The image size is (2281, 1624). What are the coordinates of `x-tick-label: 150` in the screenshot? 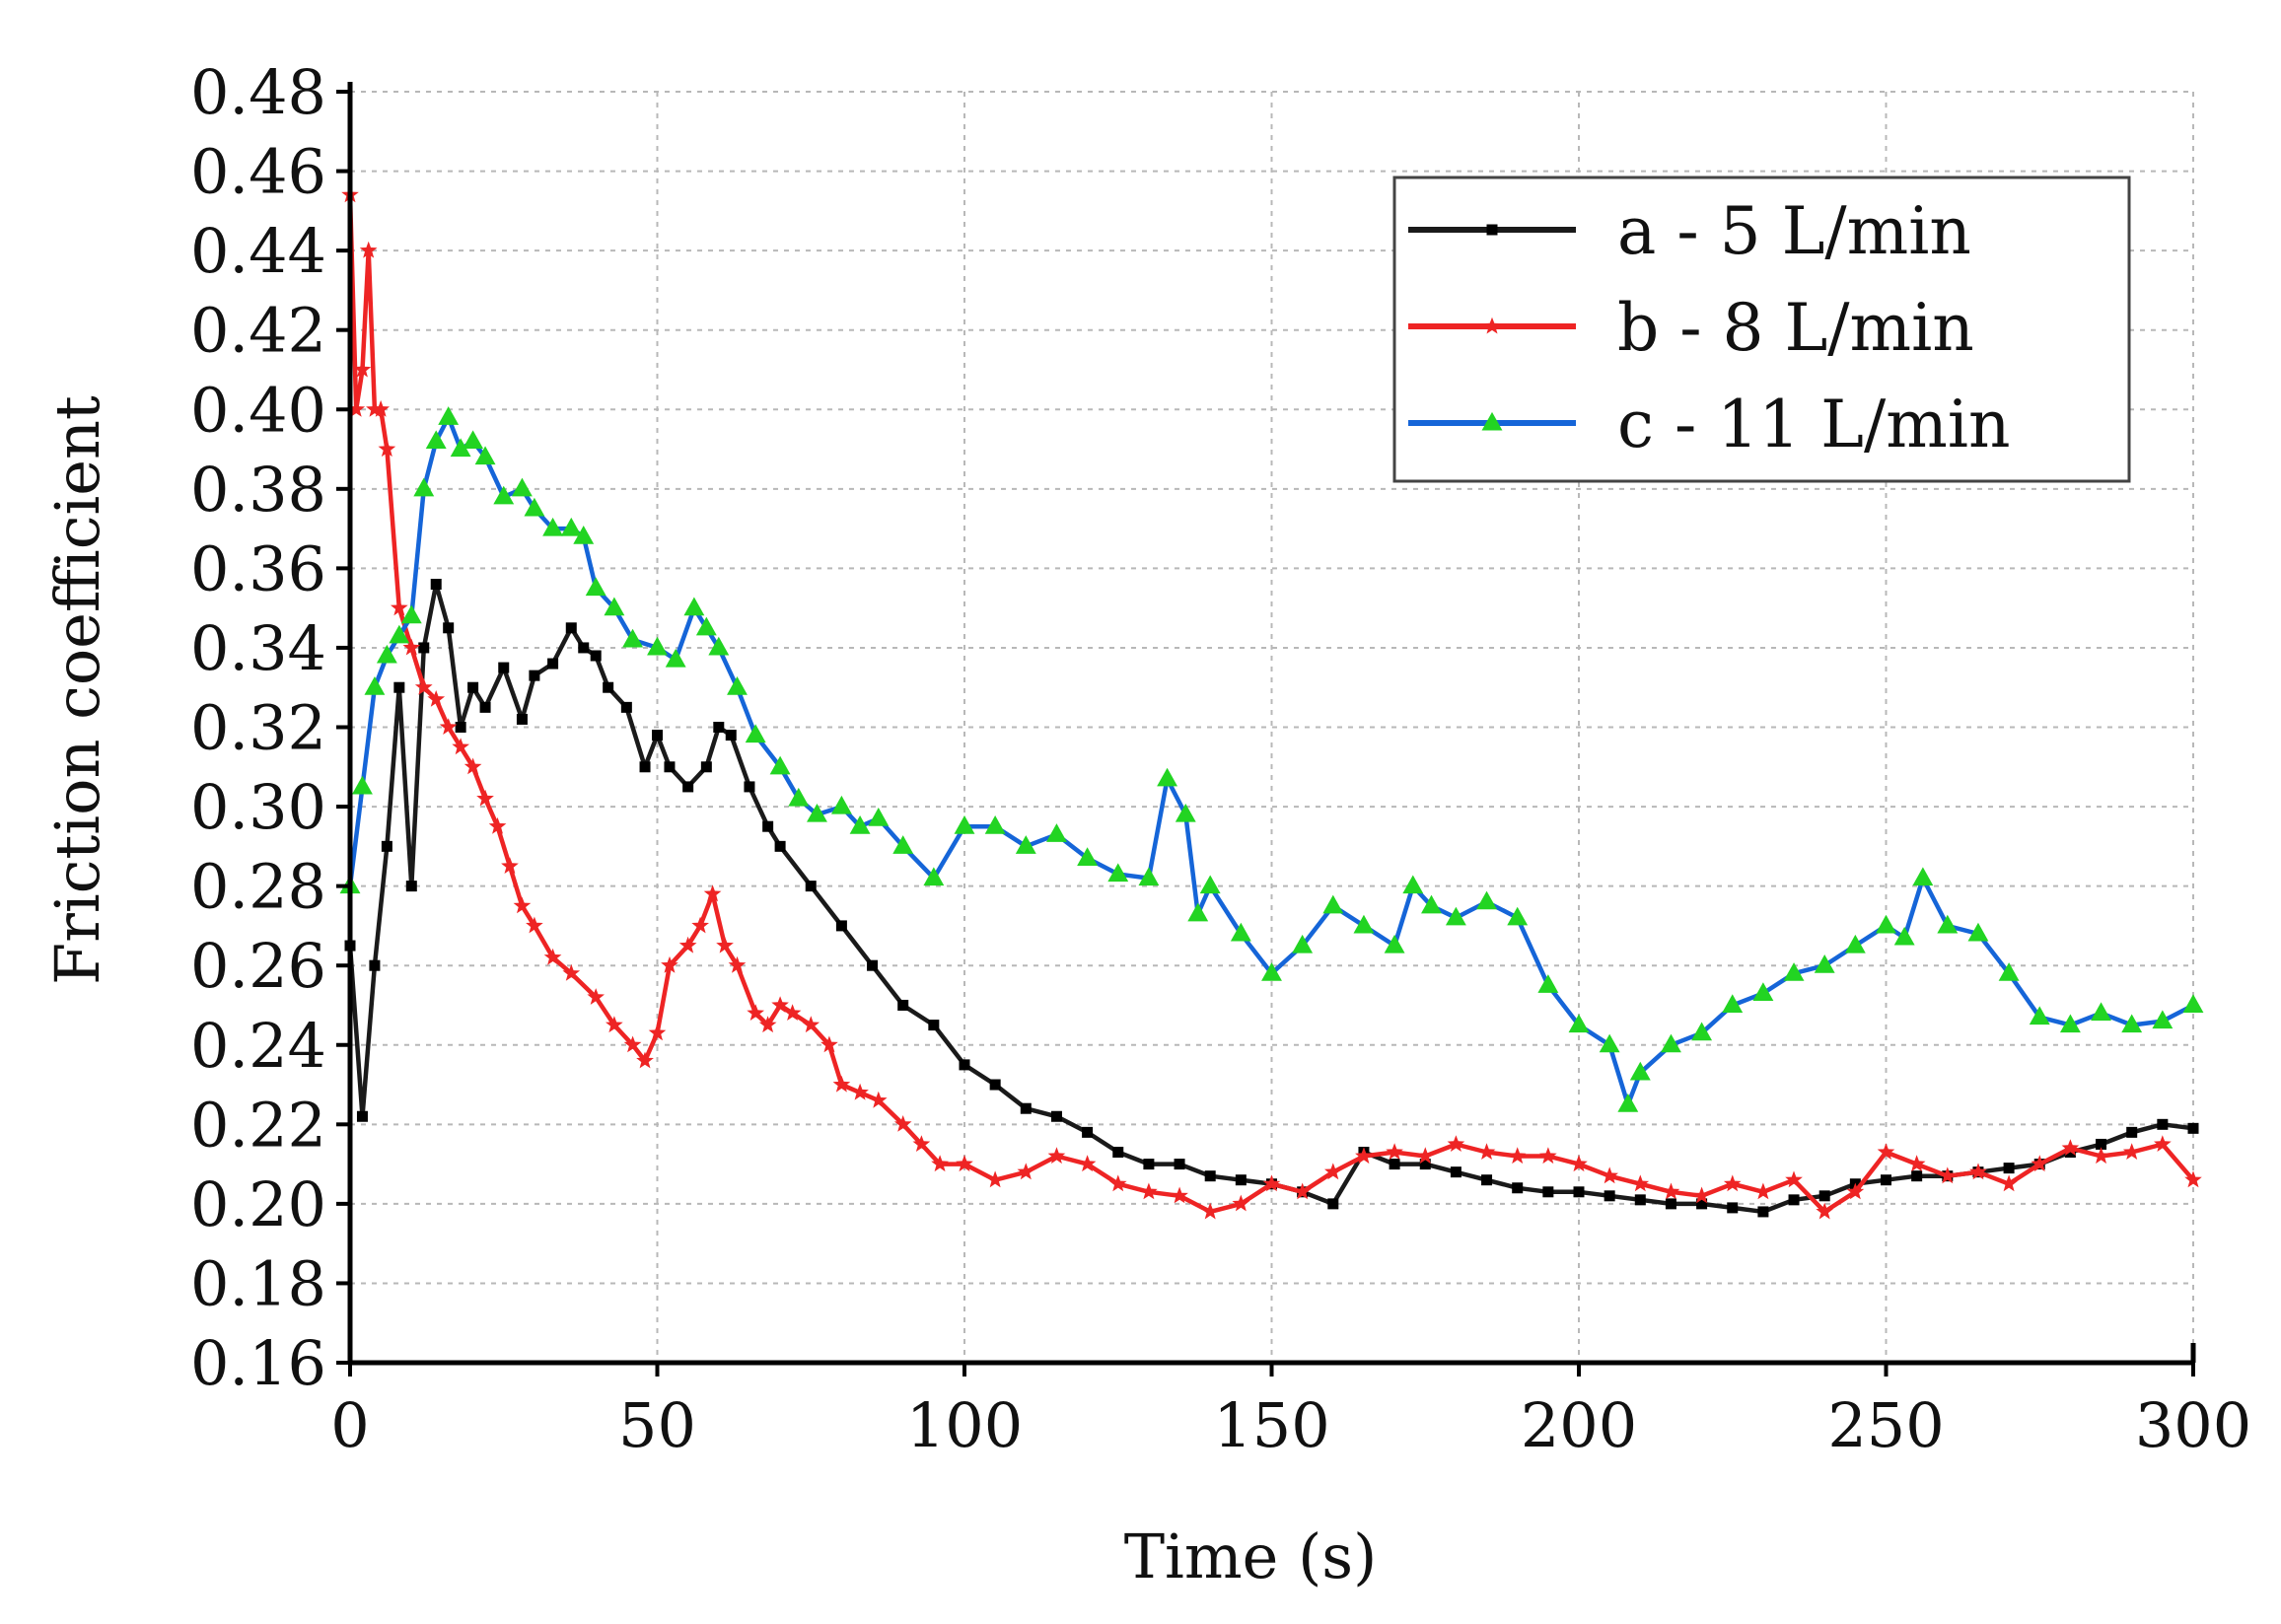 It's located at (1271, 1425).